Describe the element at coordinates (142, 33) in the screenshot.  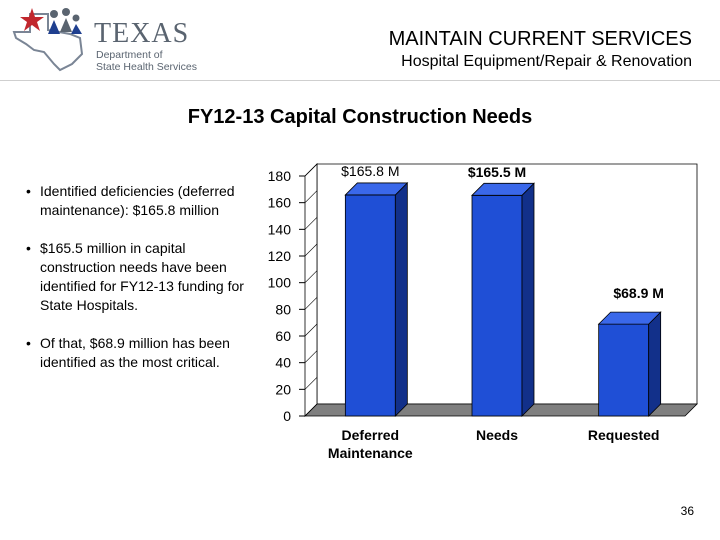
I see `logo-wordmark: TEXAS` at that location.